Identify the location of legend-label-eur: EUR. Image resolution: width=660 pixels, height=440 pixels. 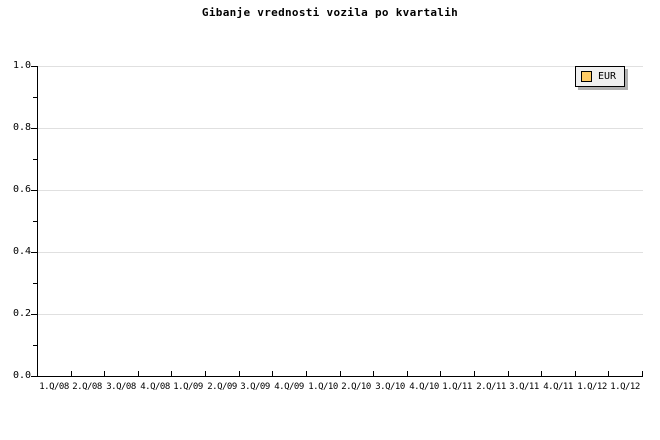
(607, 76).